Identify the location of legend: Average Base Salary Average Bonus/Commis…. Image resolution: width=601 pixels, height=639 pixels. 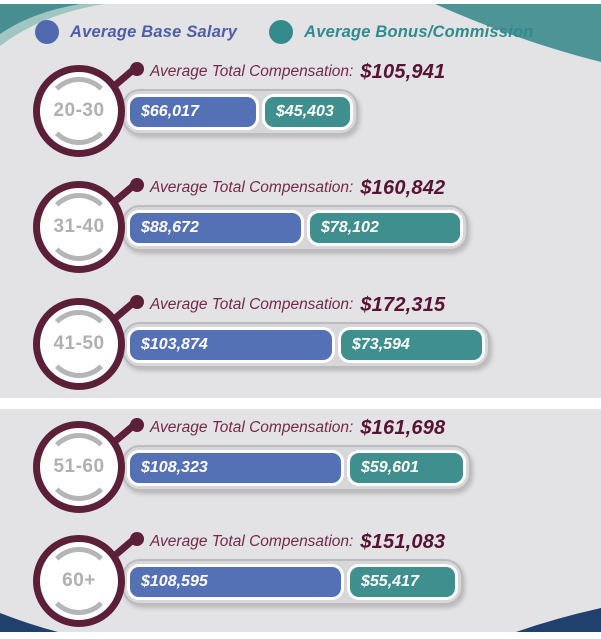
(284, 32).